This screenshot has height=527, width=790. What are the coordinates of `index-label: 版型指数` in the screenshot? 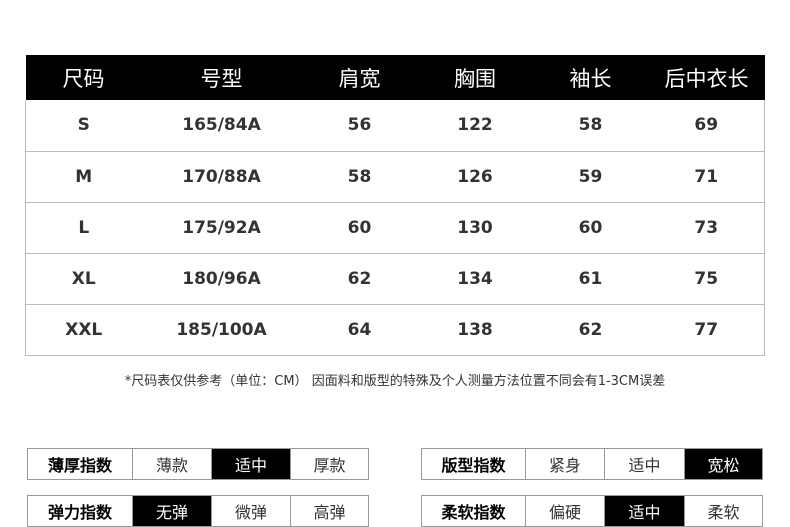 It's located at (473, 465).